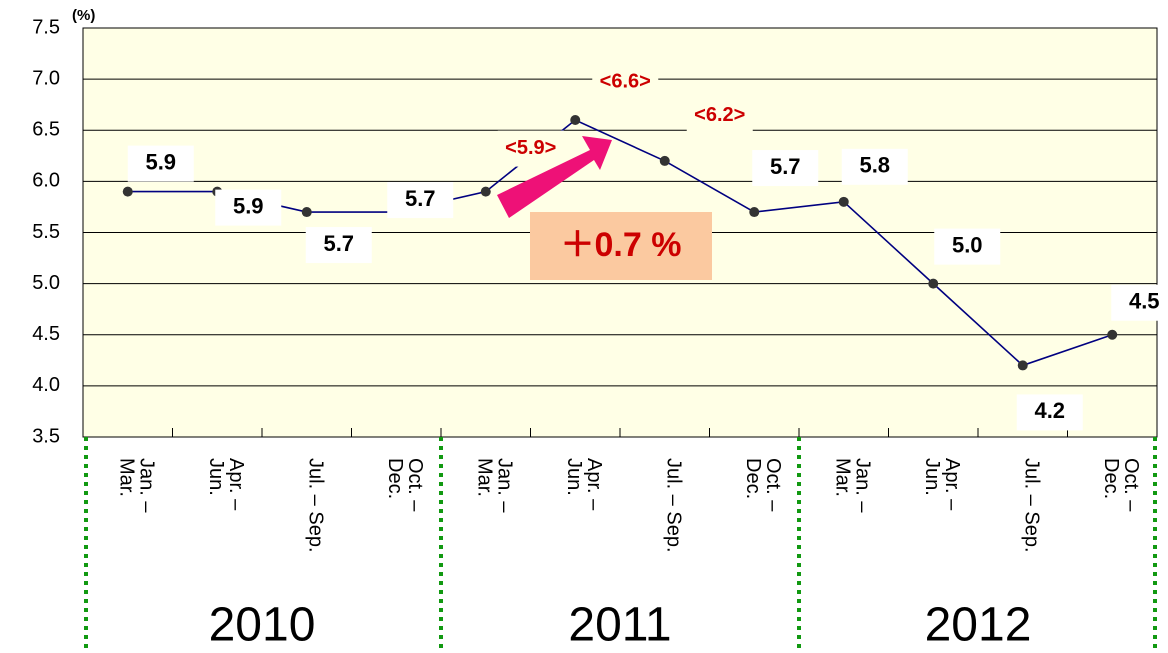  I want to click on data-label: 5.8, so click(874, 165).